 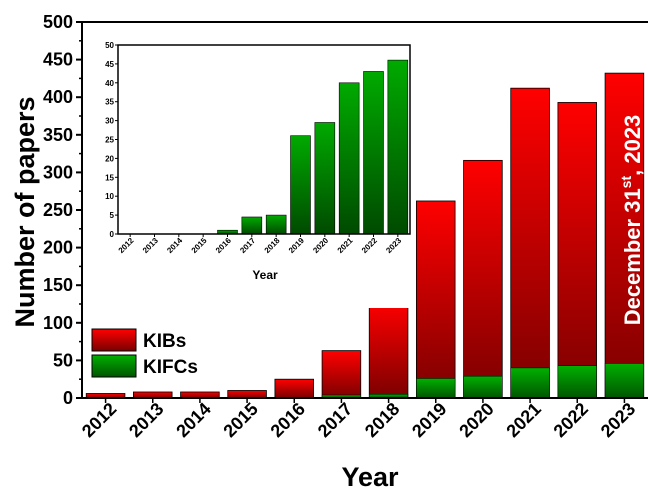 I want to click on main-x-tick-label: 2014, so click(x=193, y=420).